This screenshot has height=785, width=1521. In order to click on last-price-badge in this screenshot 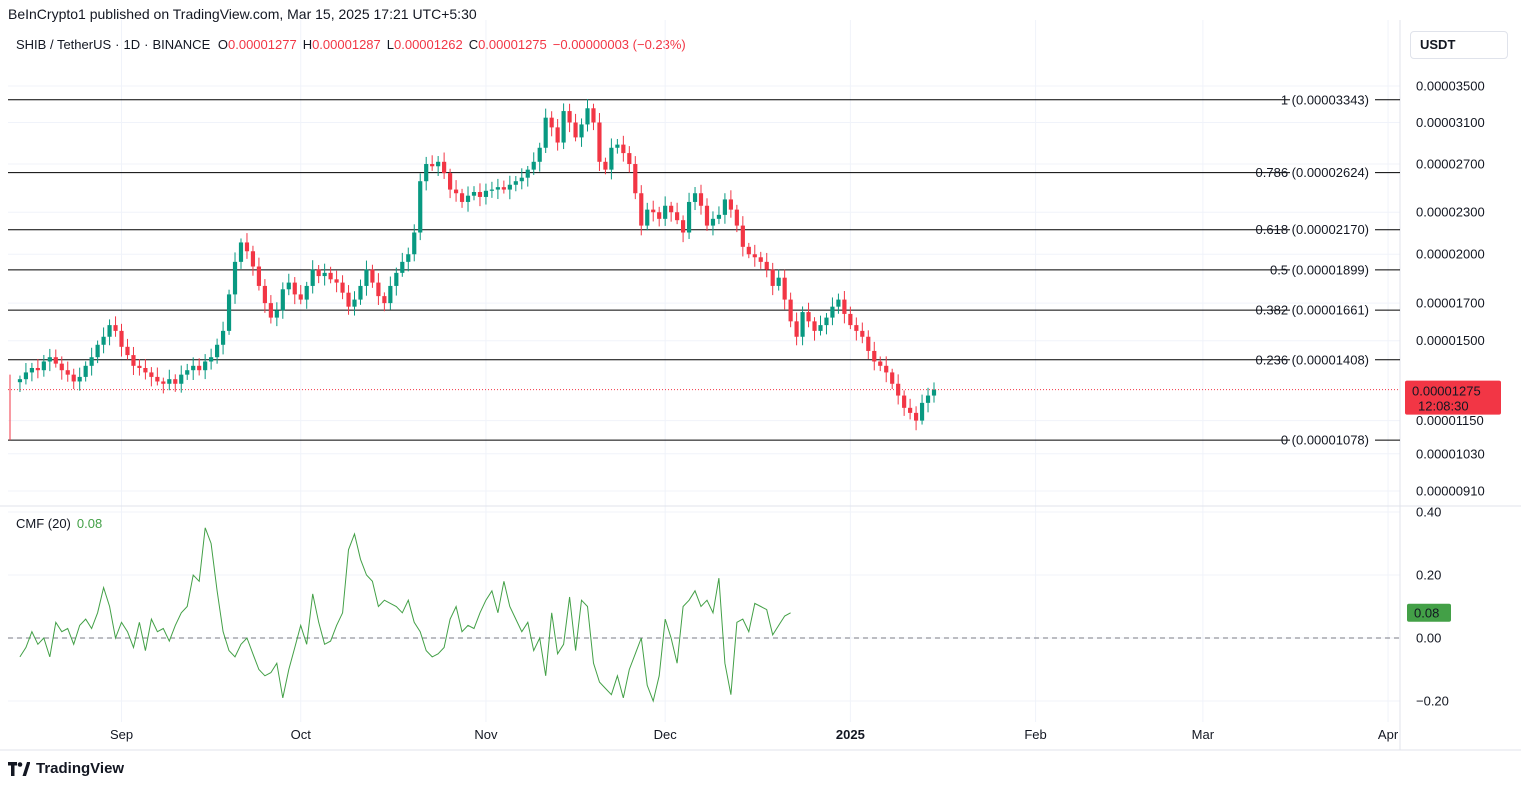, I will do `click(1453, 397)`.